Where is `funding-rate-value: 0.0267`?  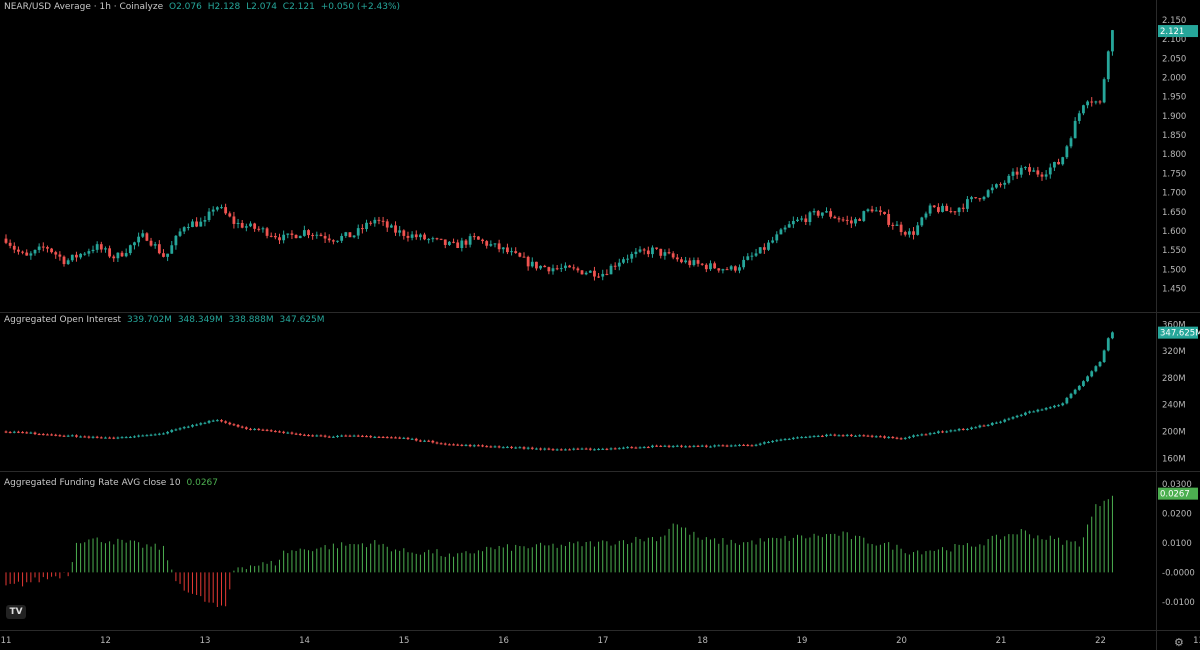
funding-rate-value: 0.0267 is located at coordinates (202, 483).